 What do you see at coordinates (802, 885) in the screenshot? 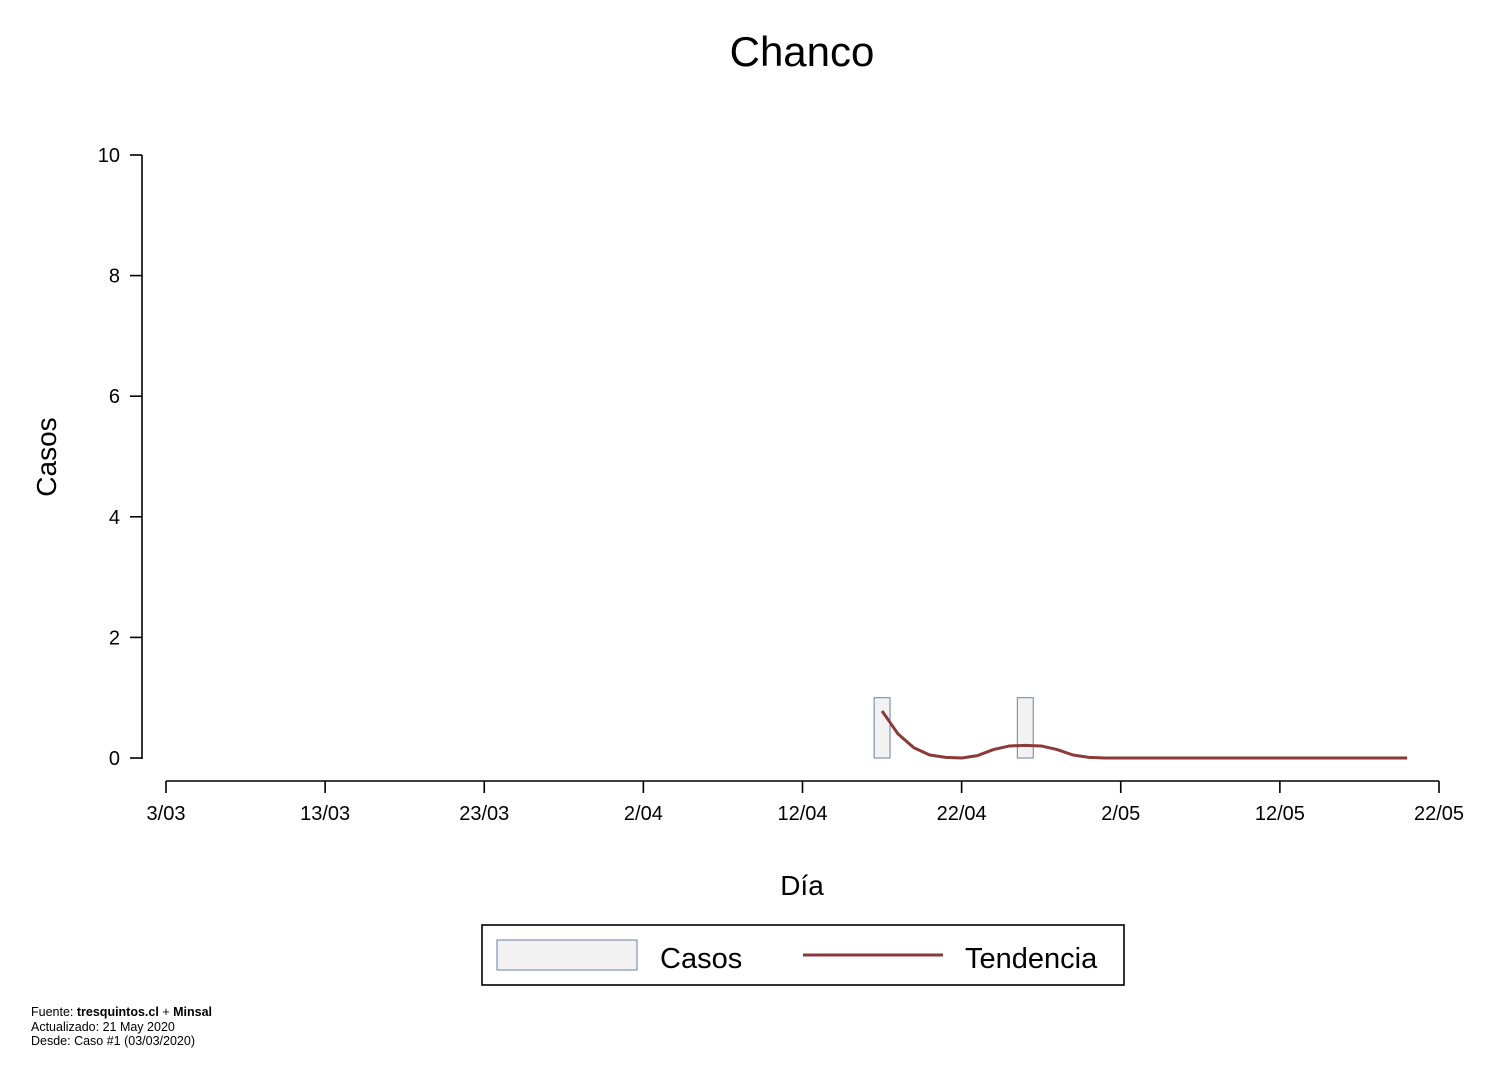
I see `x-axis-label: Día` at bounding box center [802, 885].